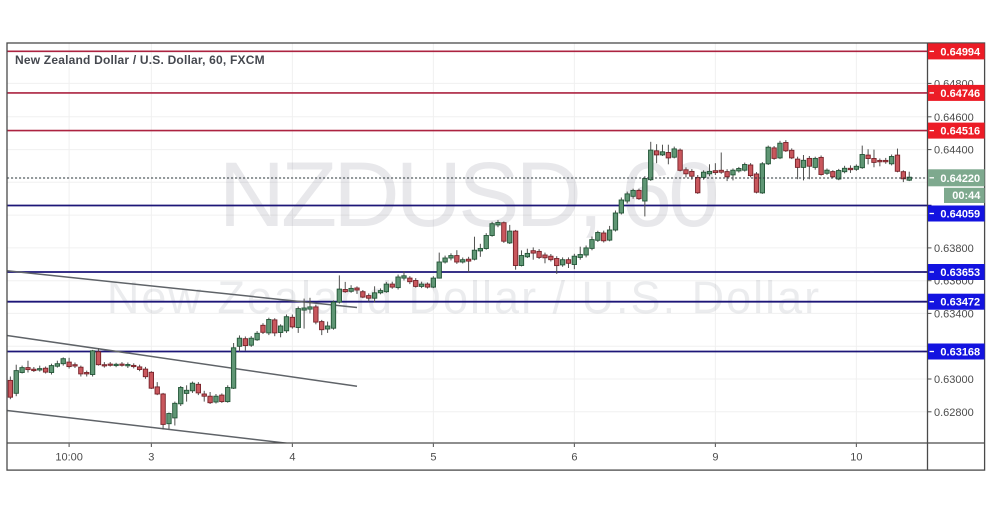 Image resolution: width=991 pixels, height=512 pixels. What do you see at coordinates (433, 458) in the screenshot?
I see `svg-text: 5` at bounding box center [433, 458].